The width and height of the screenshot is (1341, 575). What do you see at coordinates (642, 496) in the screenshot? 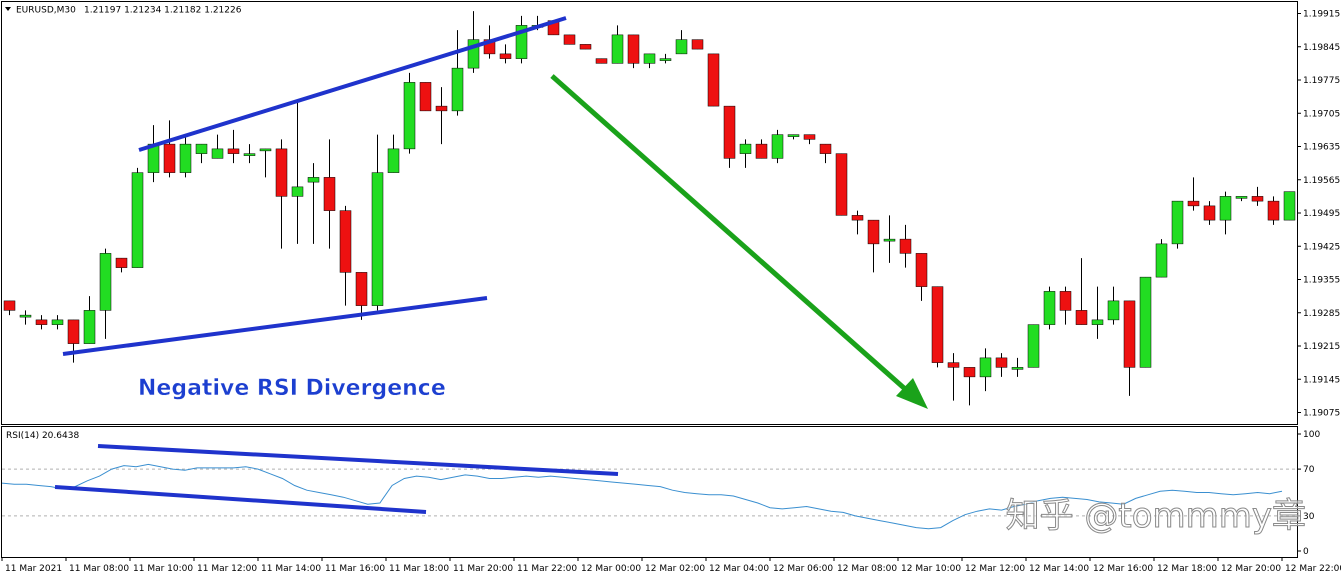
I see `rsi-line` at bounding box center [642, 496].